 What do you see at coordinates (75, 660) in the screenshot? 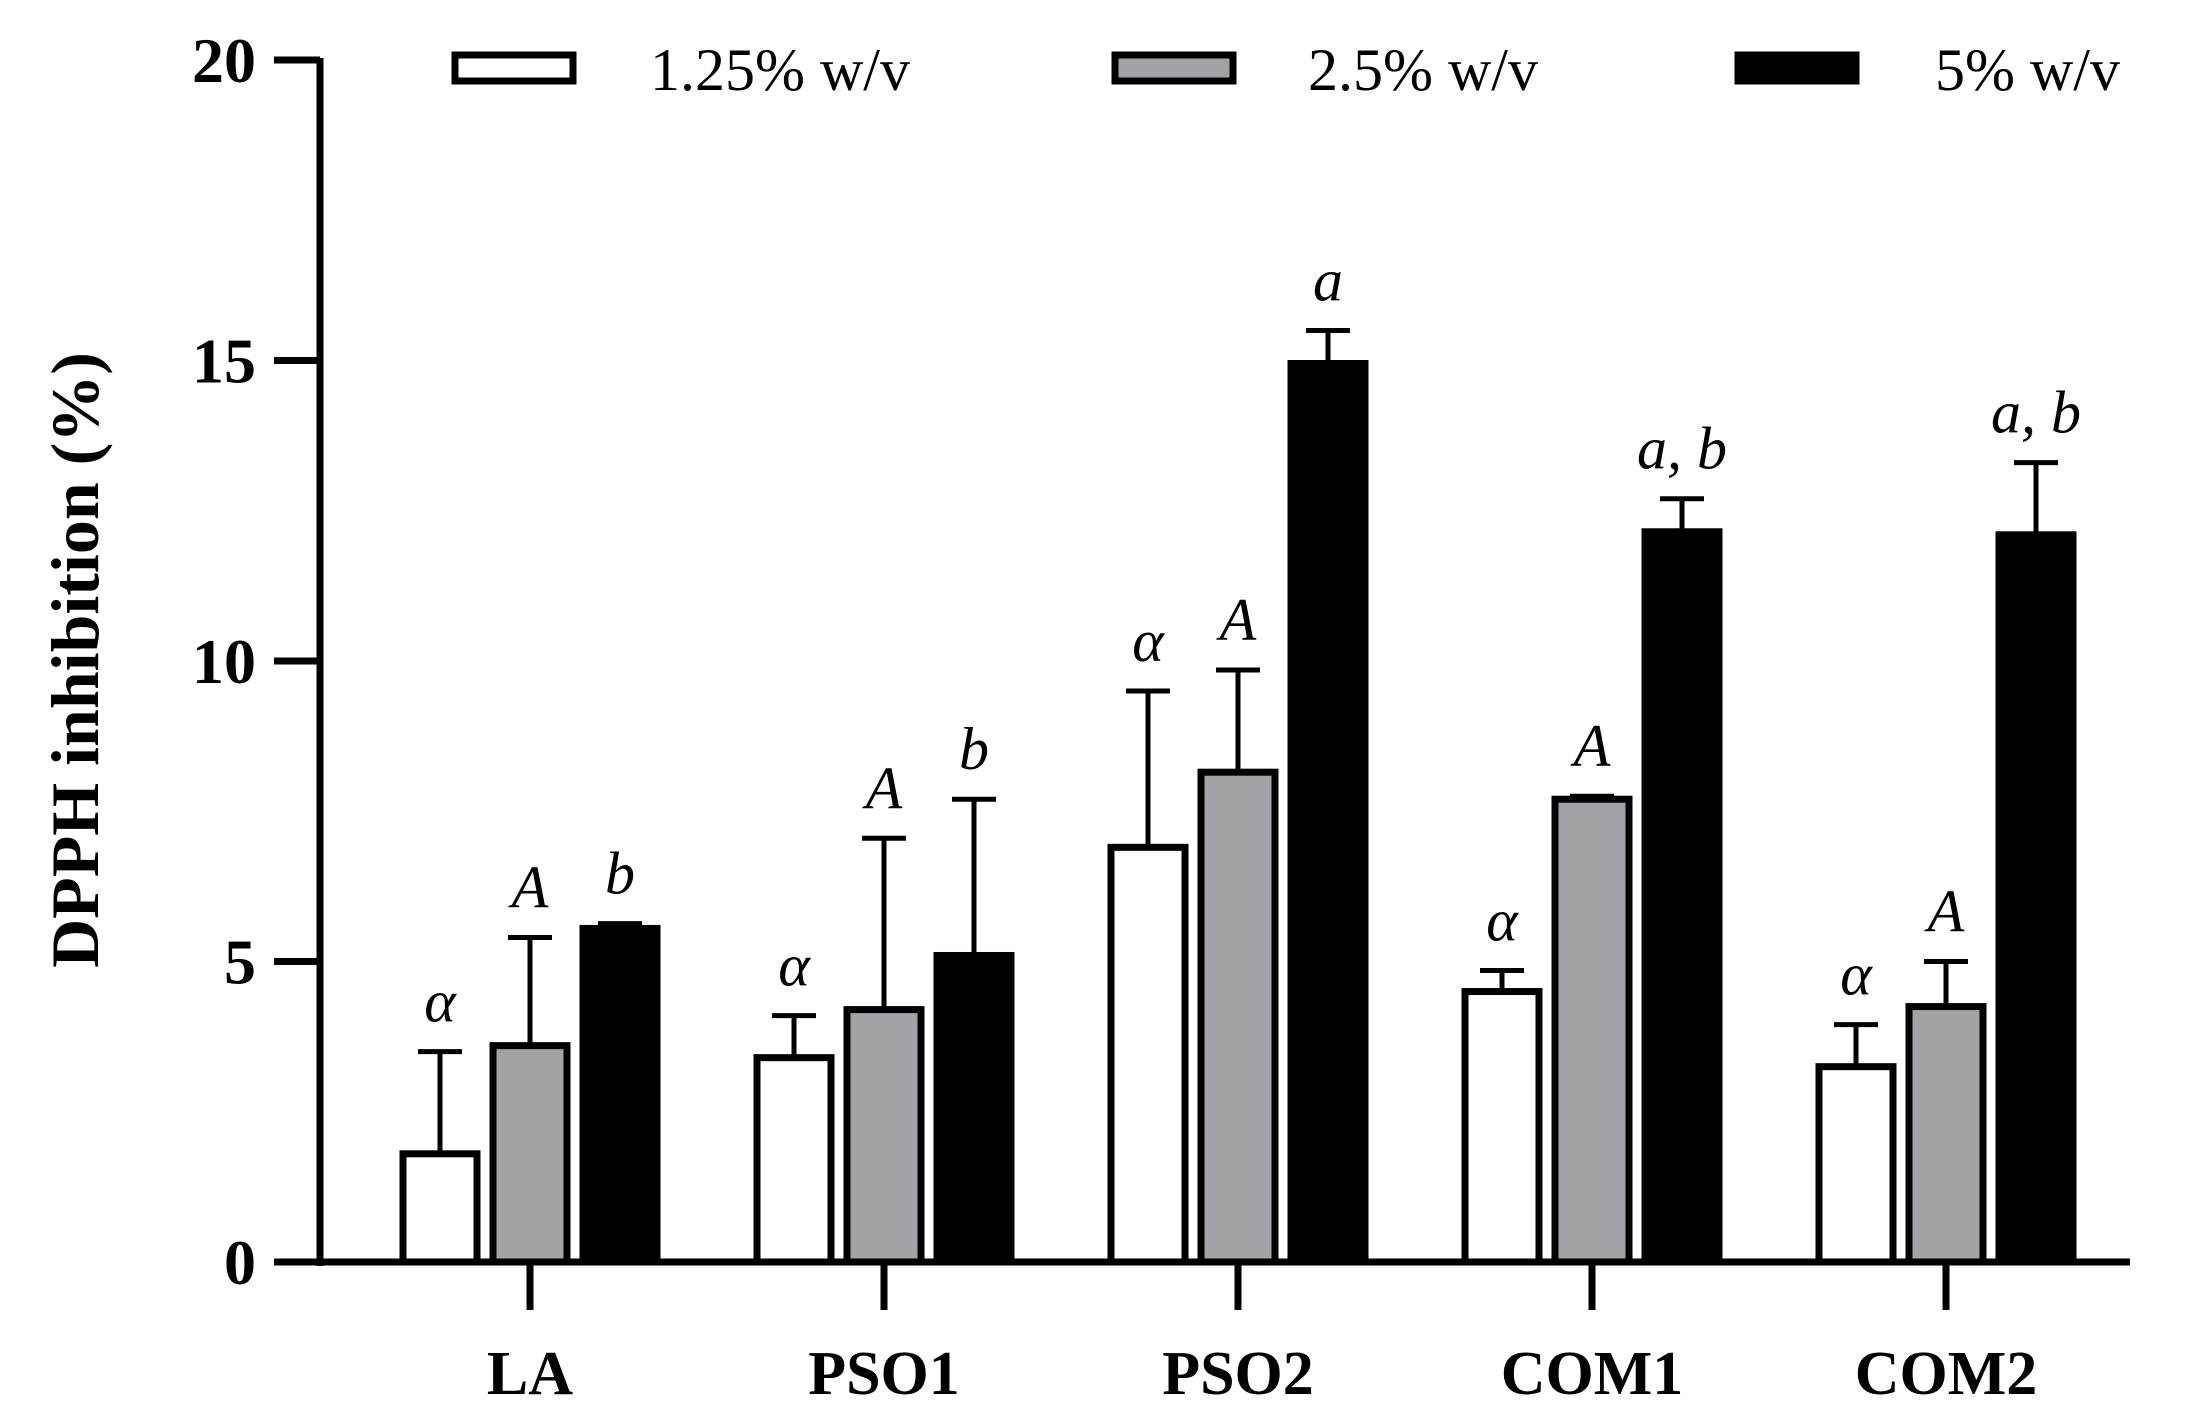
I see `y-axis-label: DPPH inhibition (%)` at bounding box center [75, 660].